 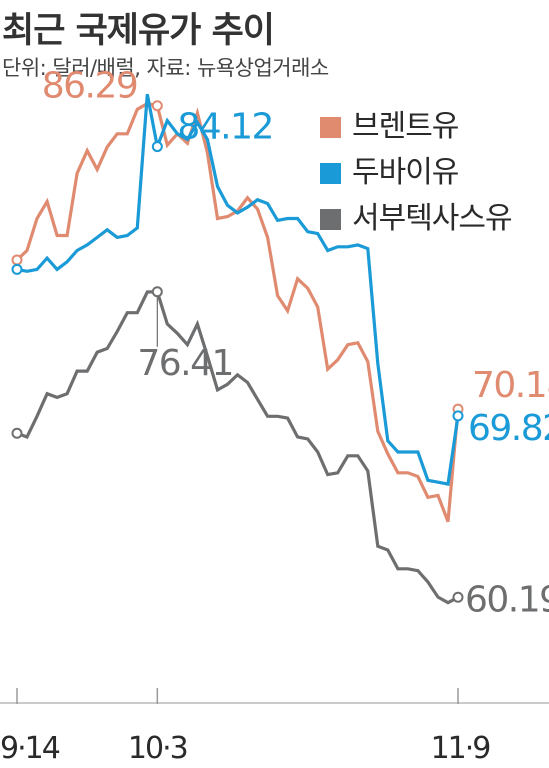 What do you see at coordinates (330, 219) in the screenshot?
I see `legend-swatch-wti` at bounding box center [330, 219].